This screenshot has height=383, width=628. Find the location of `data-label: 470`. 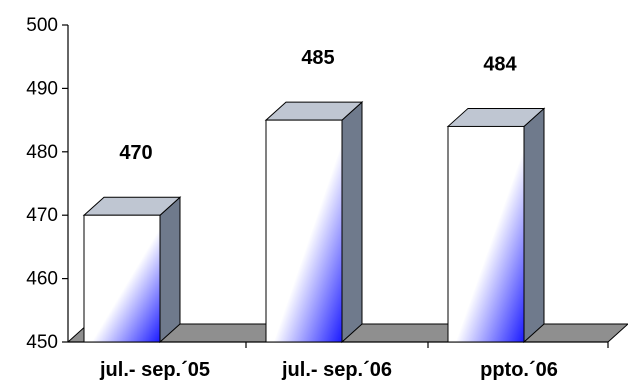

data-label: 470 is located at coordinates (135, 153).